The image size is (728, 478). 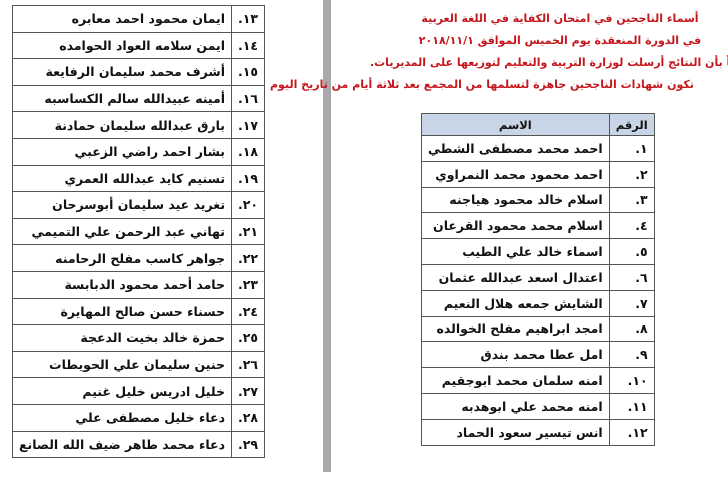 I want to click on table-row: ٤. اسلام محمد محمود القرعان, so click(x=538, y=226).